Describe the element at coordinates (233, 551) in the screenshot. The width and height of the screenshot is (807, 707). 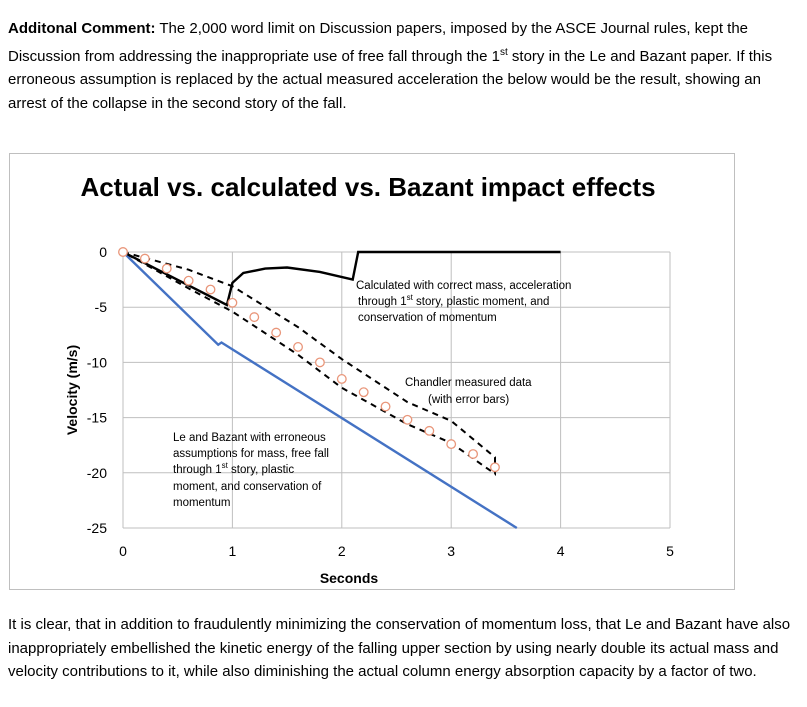
I see `x-tick-label: 1` at that location.